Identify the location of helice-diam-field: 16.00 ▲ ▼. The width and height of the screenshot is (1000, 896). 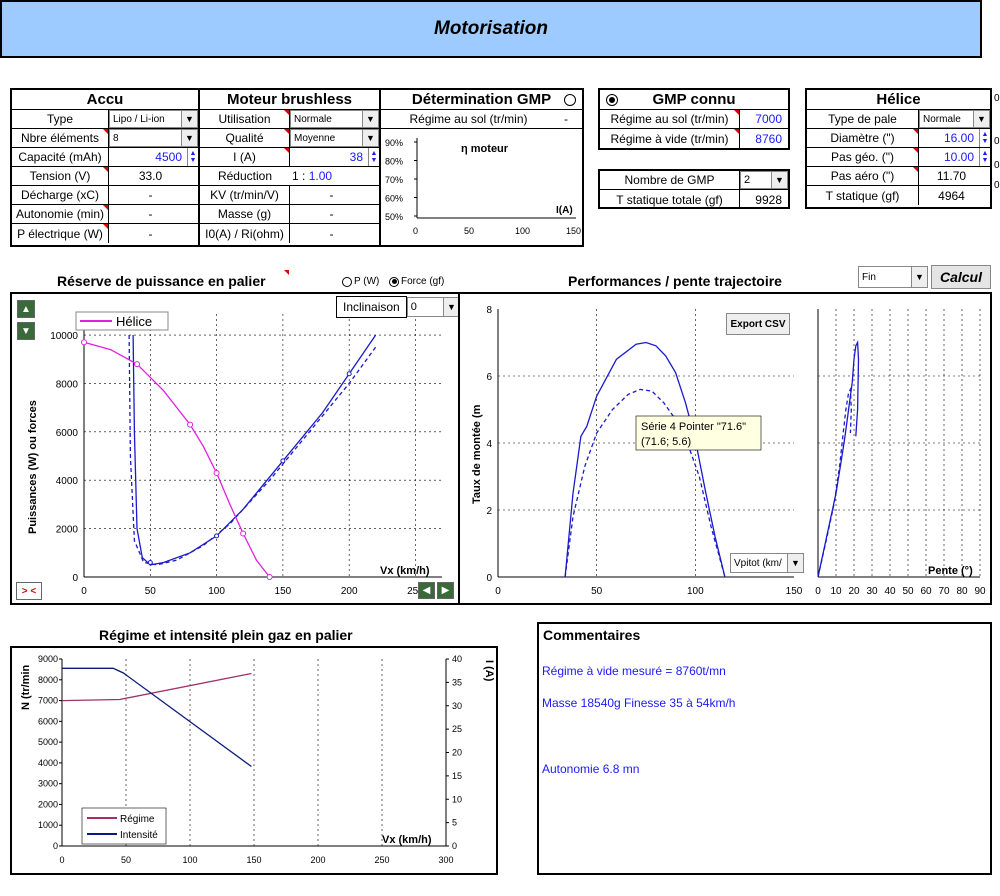
(954, 138).